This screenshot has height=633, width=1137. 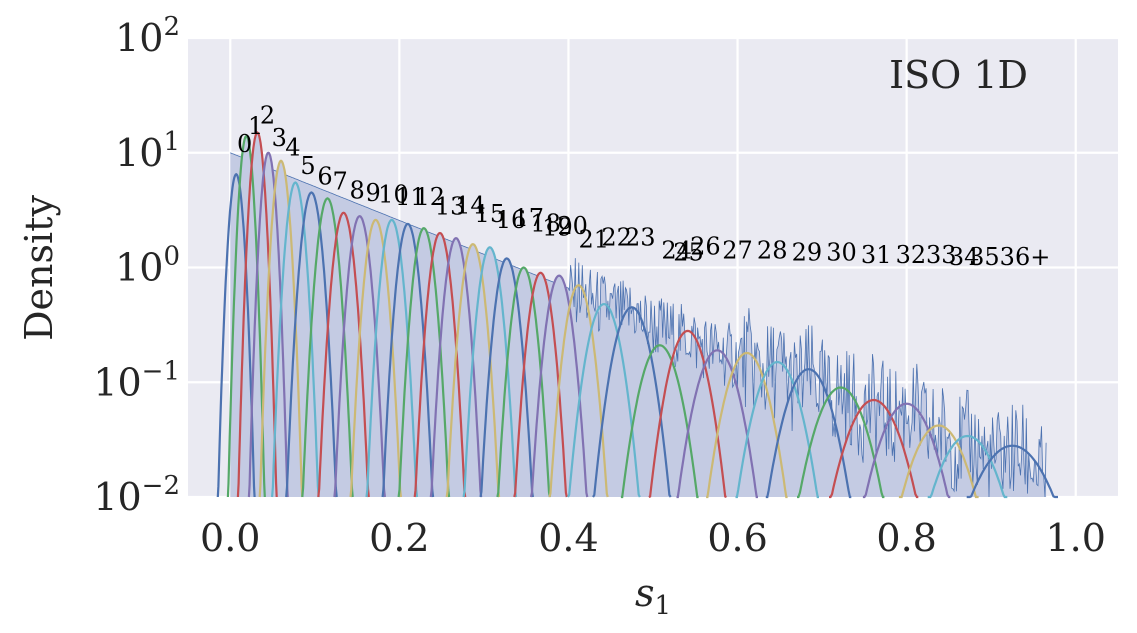 What do you see at coordinates (737, 250) in the screenshot?
I see `peak-label: 27` at bounding box center [737, 250].